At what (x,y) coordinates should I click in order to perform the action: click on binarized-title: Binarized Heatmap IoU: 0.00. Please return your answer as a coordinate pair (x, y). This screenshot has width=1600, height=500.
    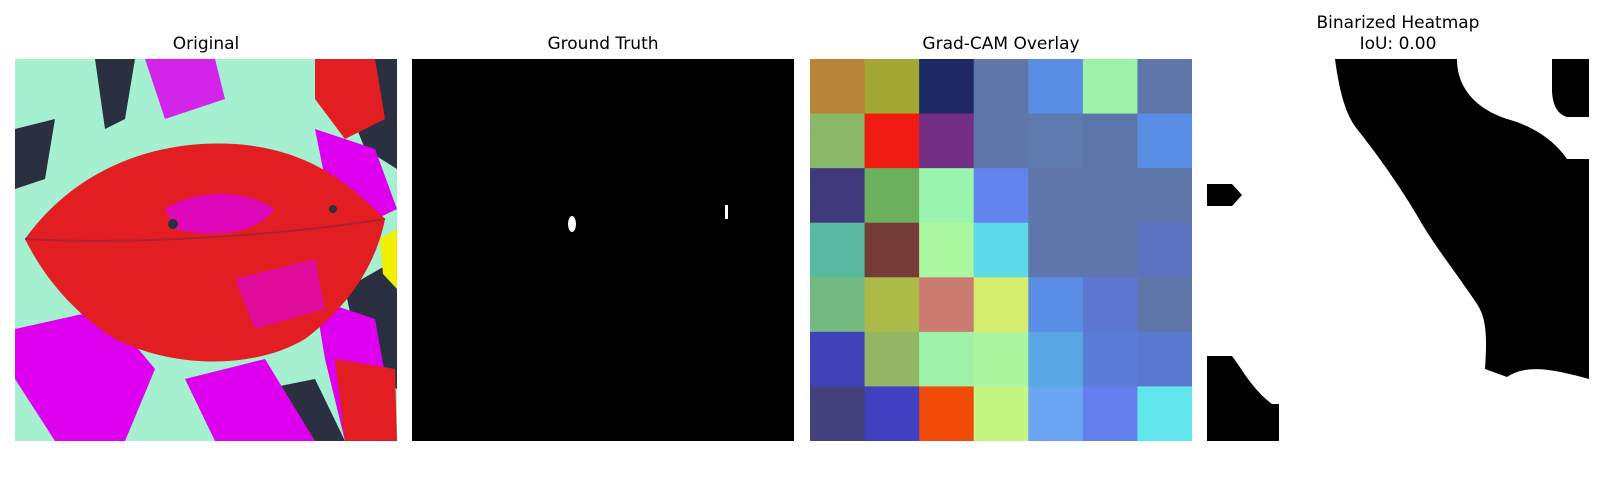
    Looking at the image, I should click on (1398, 34).